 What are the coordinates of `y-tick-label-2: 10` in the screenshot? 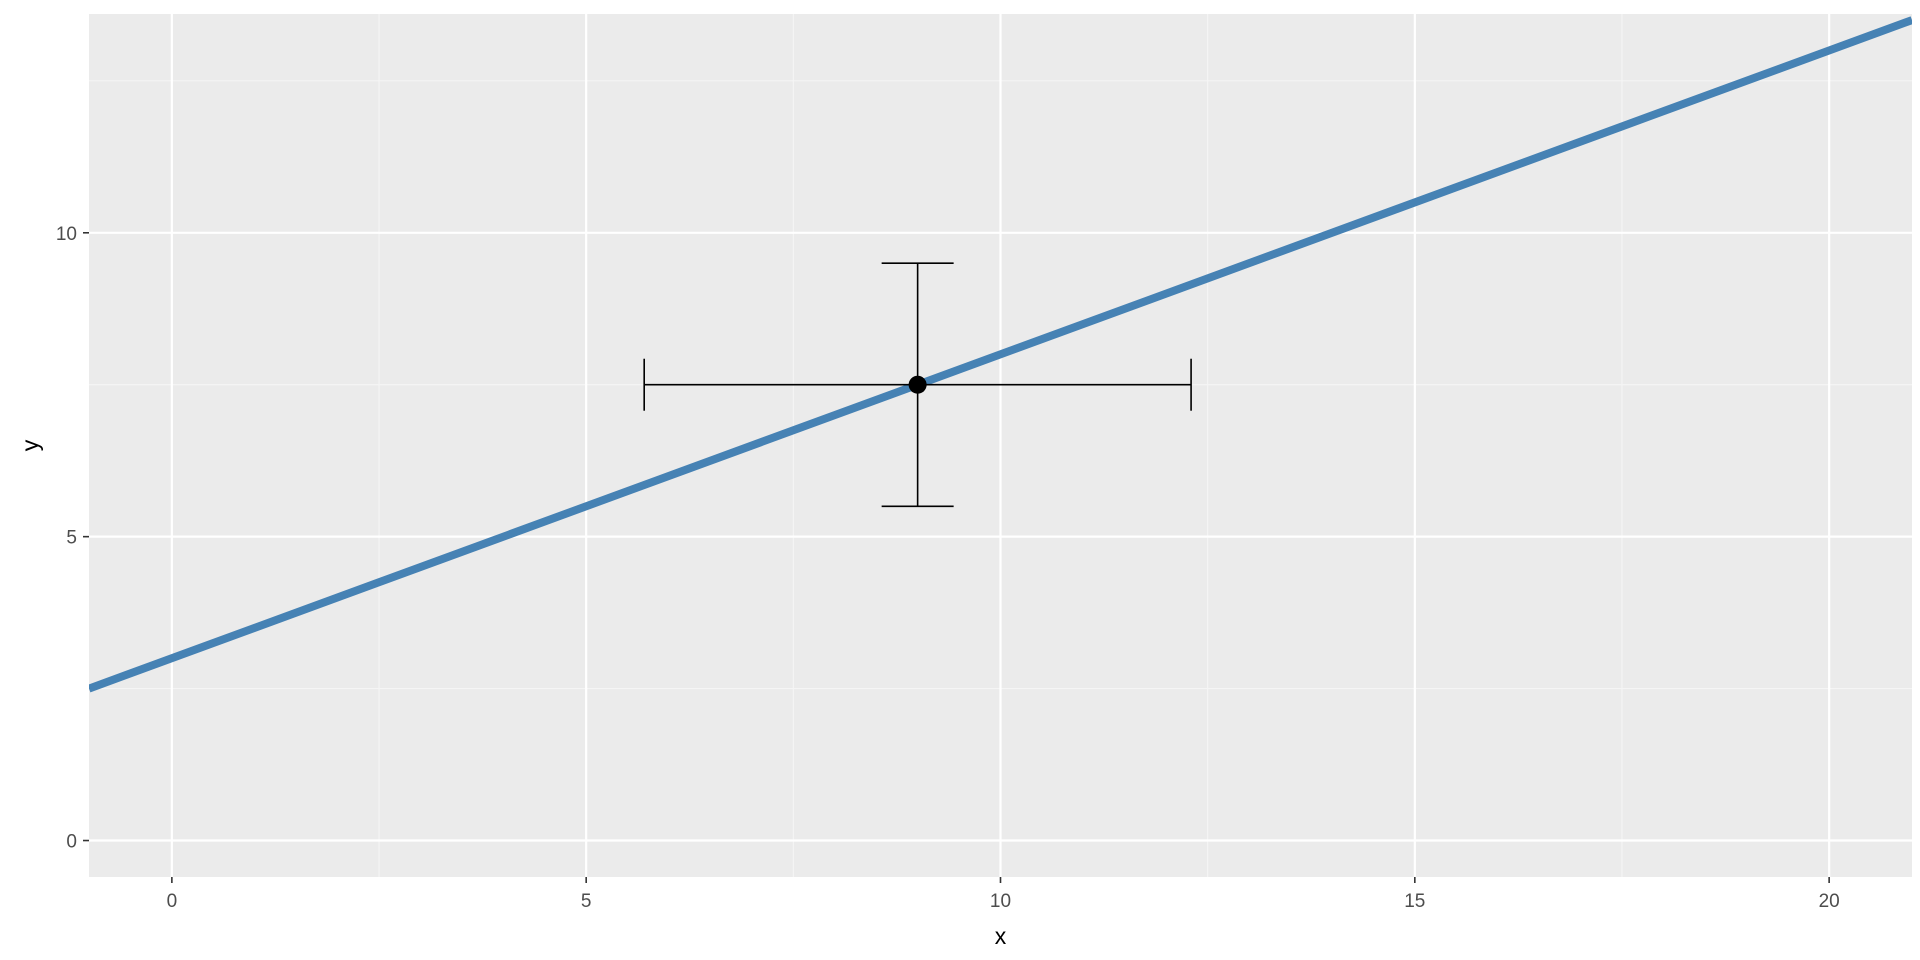 It's located at (66, 234).